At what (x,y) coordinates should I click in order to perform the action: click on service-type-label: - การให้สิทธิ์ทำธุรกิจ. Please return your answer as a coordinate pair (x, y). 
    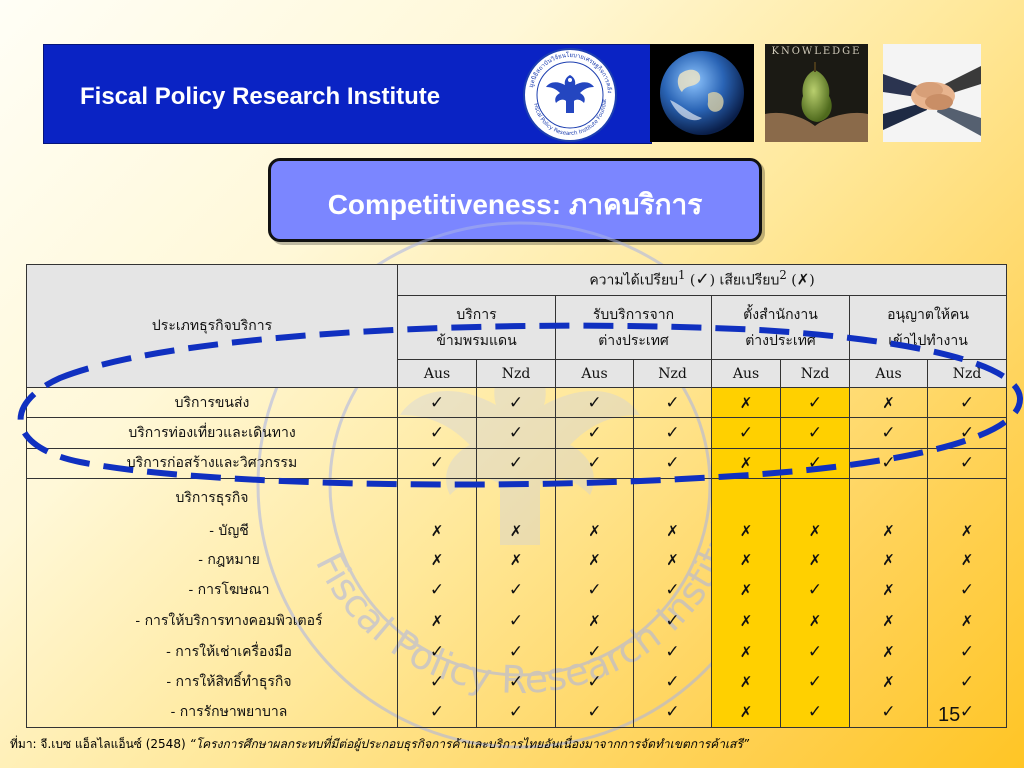
    Looking at the image, I should click on (212, 682).